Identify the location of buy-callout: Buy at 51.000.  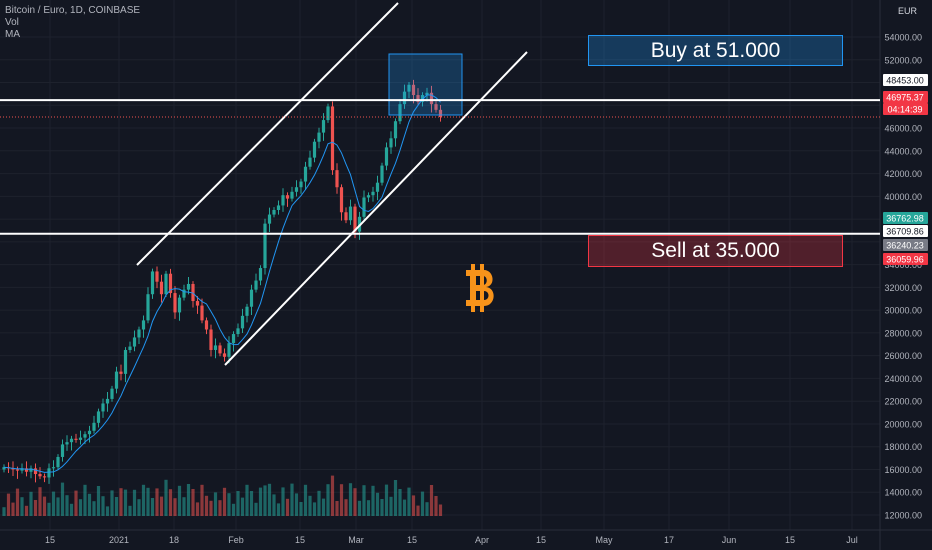
(715, 50).